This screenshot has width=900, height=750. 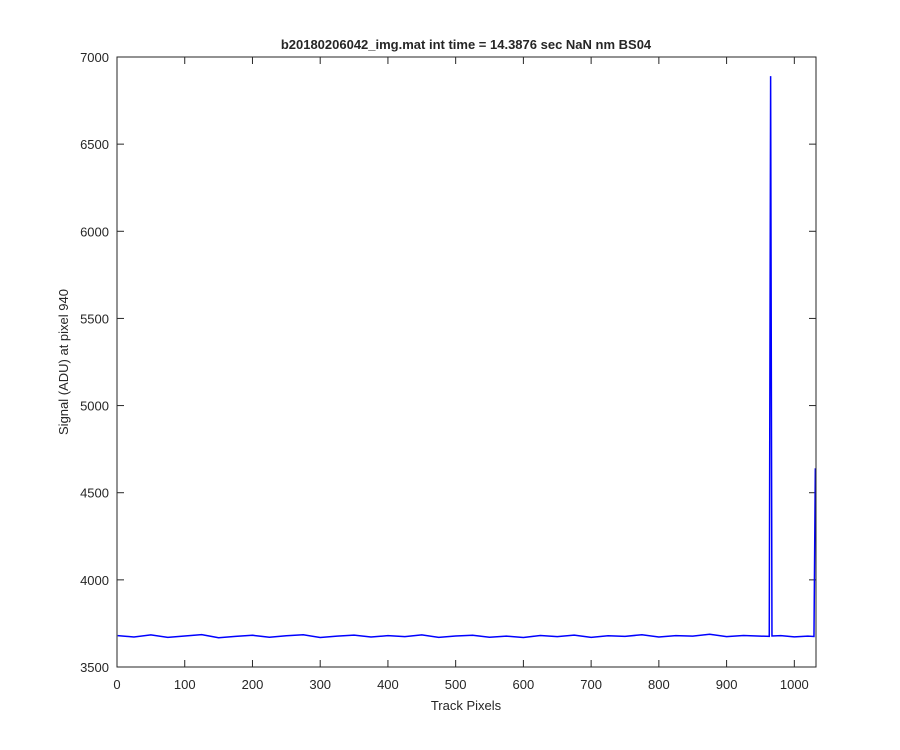 I want to click on x-tick-label: 500, so click(x=456, y=684).